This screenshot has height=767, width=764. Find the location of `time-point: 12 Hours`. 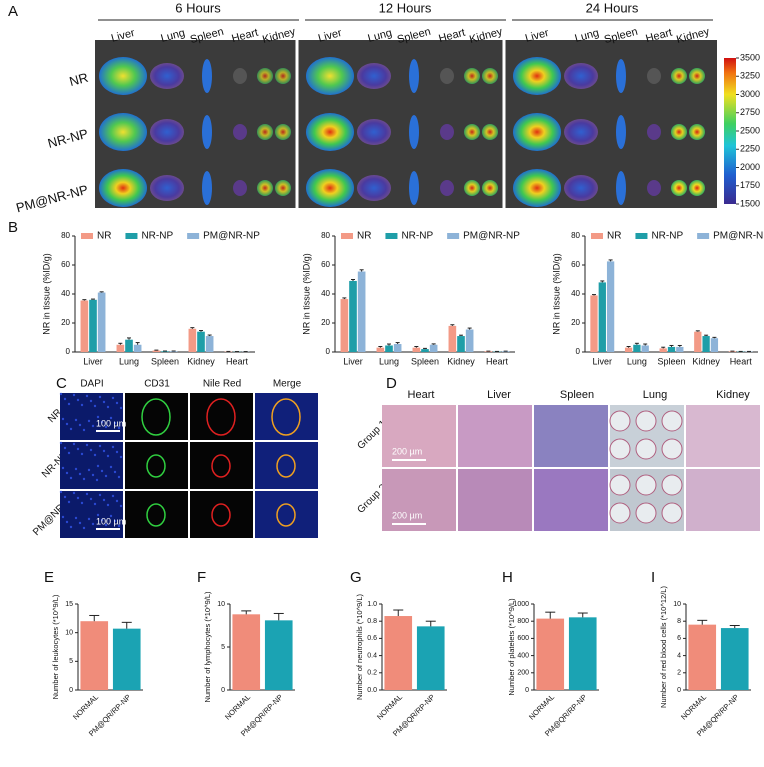

time-point: 12 Hours is located at coordinates (405, 7).